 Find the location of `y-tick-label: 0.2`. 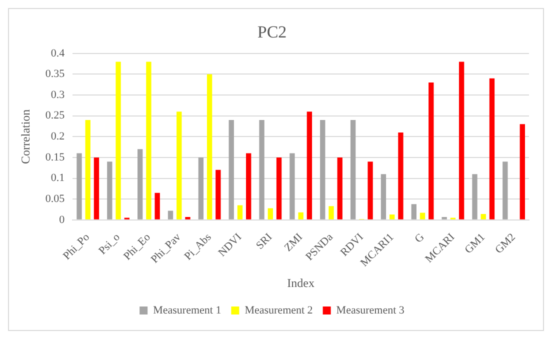

y-tick-label: 0.2 is located at coordinates (57, 136).